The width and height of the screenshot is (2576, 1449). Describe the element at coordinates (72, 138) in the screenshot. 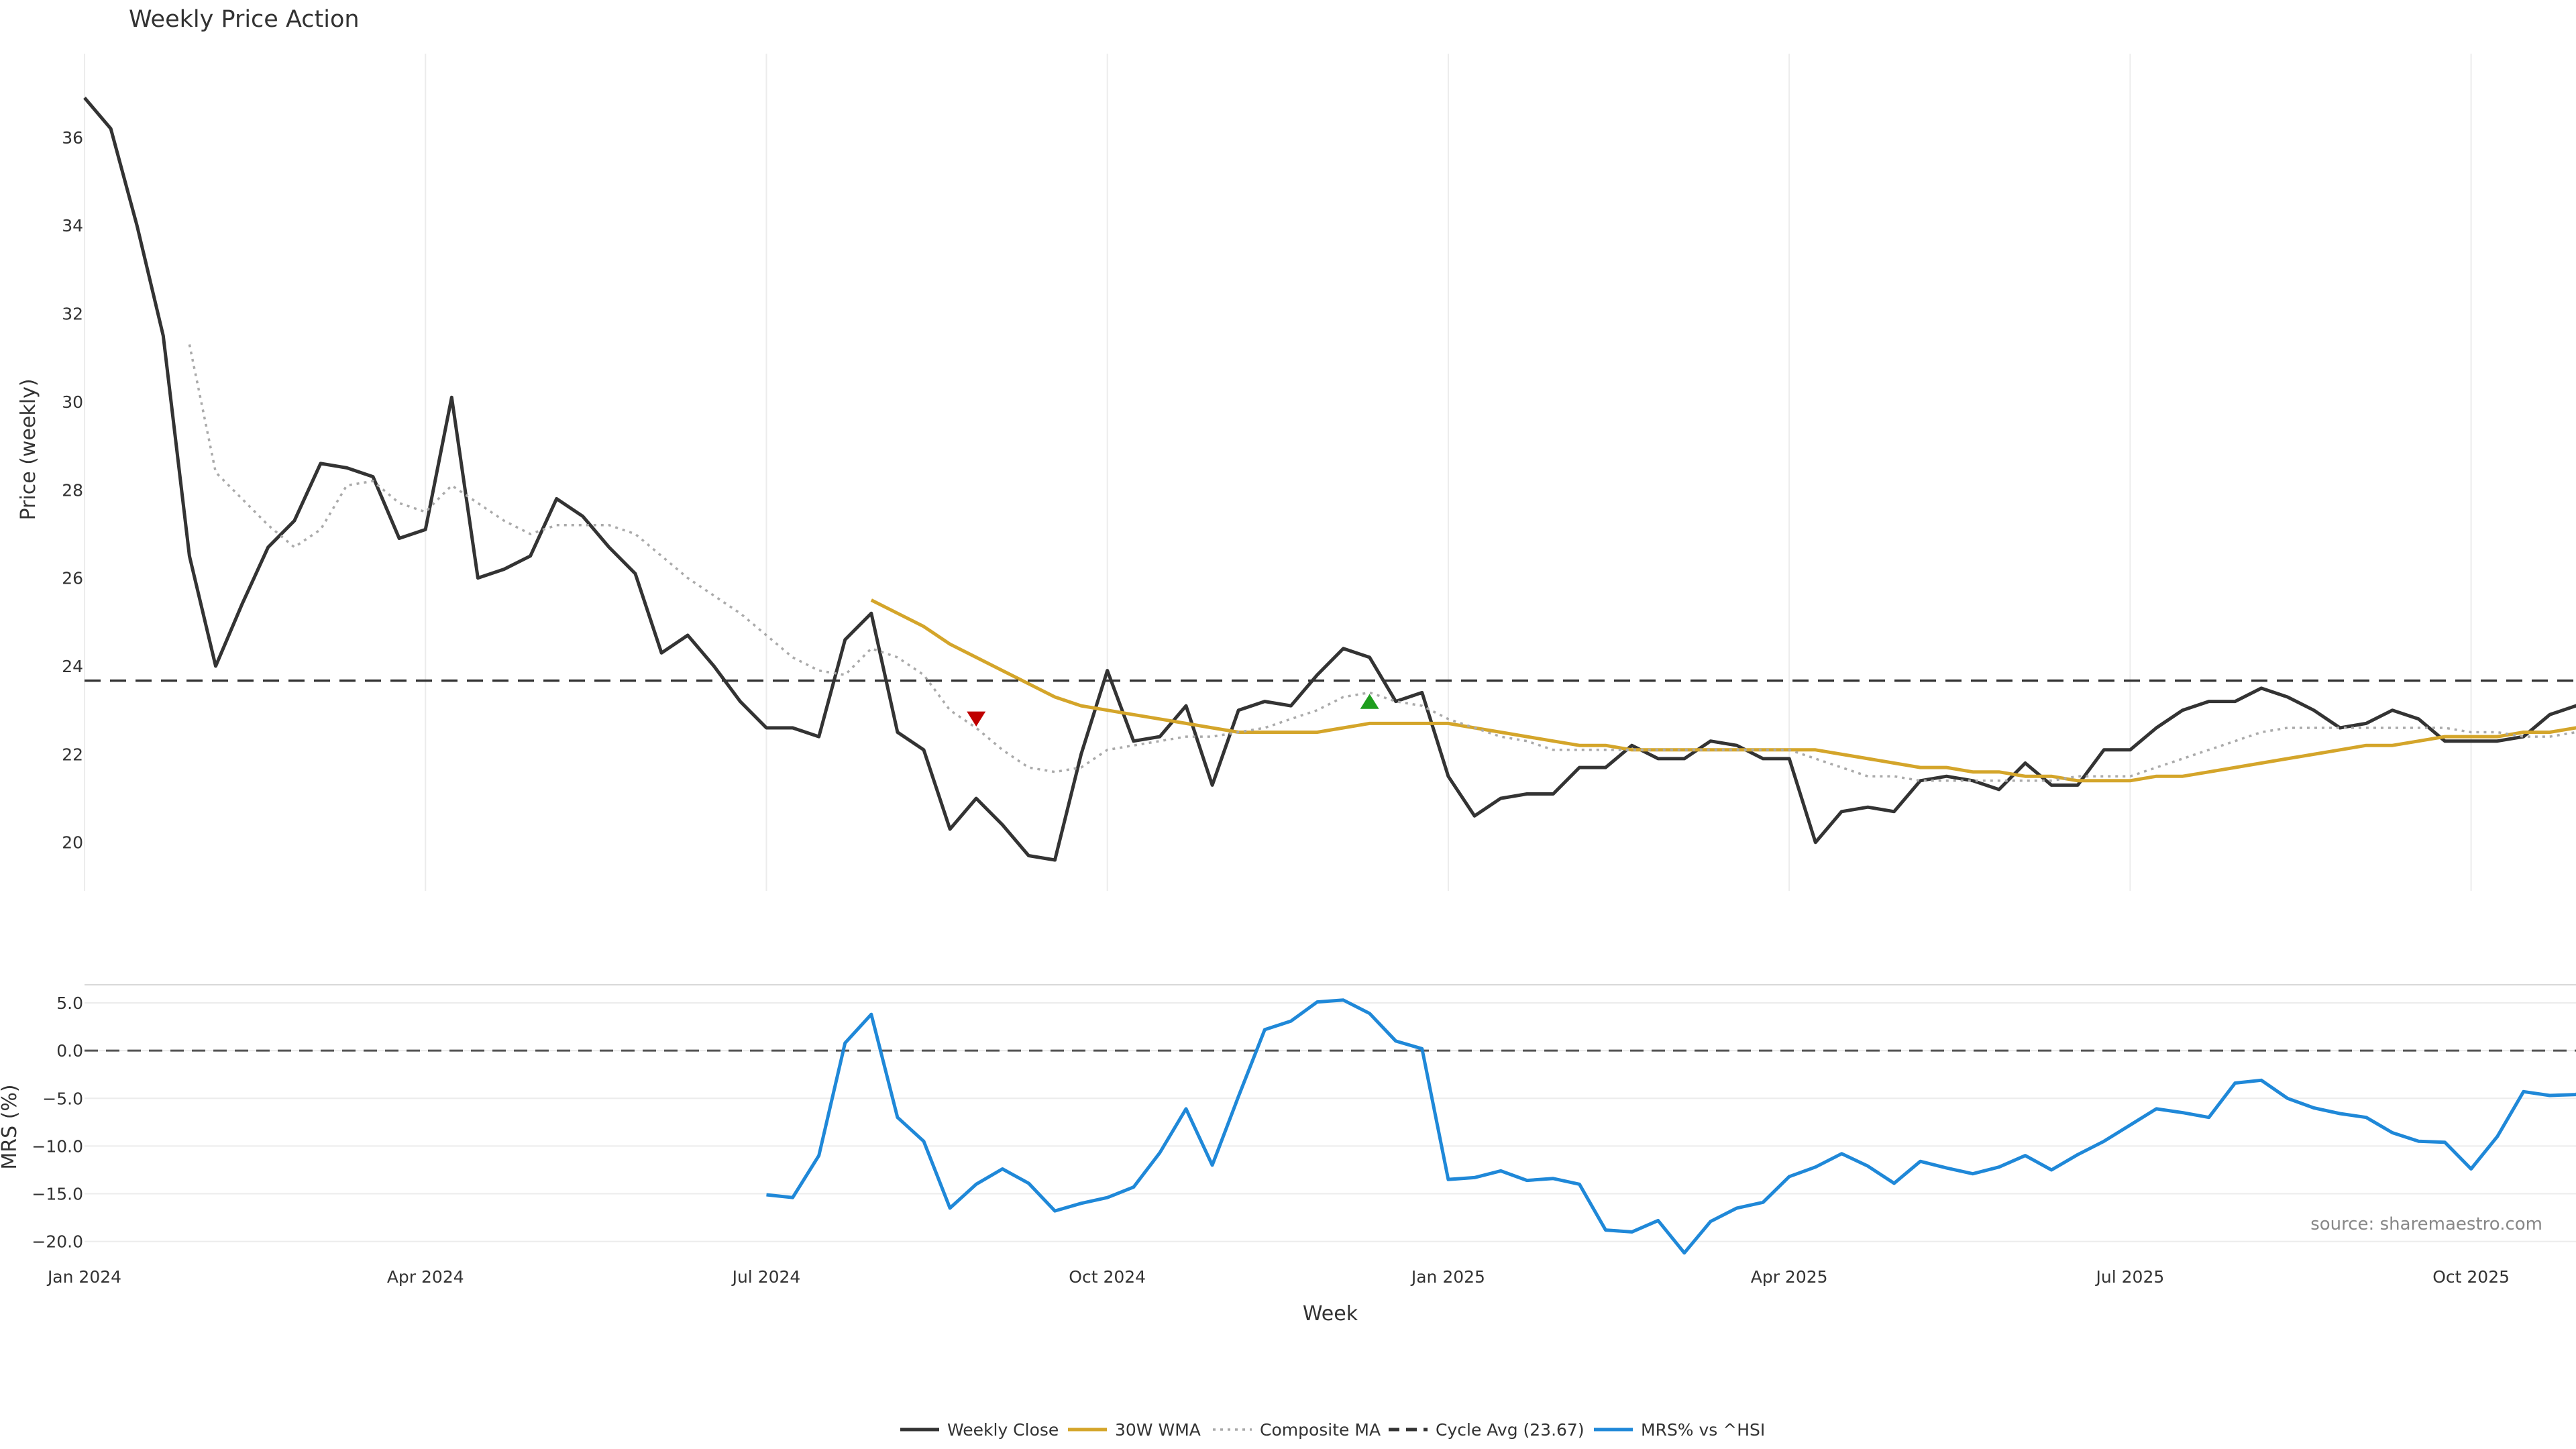

I see `price-y-tick-label: 36` at that location.